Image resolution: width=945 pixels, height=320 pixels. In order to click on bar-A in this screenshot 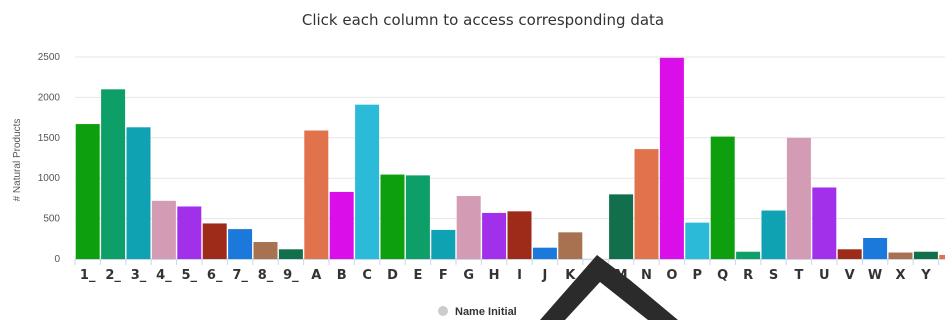, I will do `click(316, 194)`.